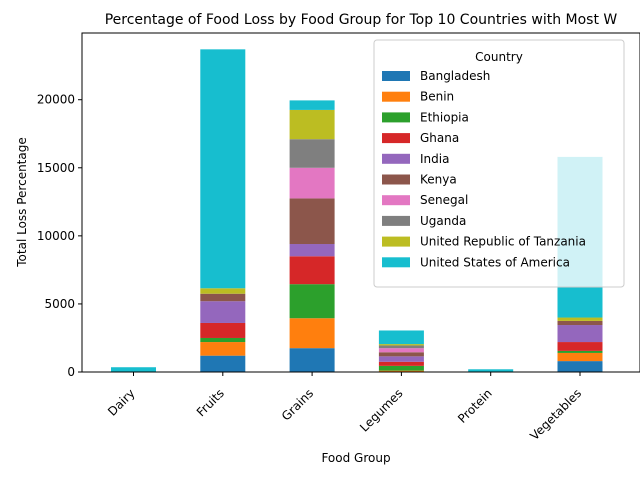 This screenshot has height=484, width=640. Describe the element at coordinates (580, 323) in the screenshot. I see `bar-vegetables-kenya` at that location.